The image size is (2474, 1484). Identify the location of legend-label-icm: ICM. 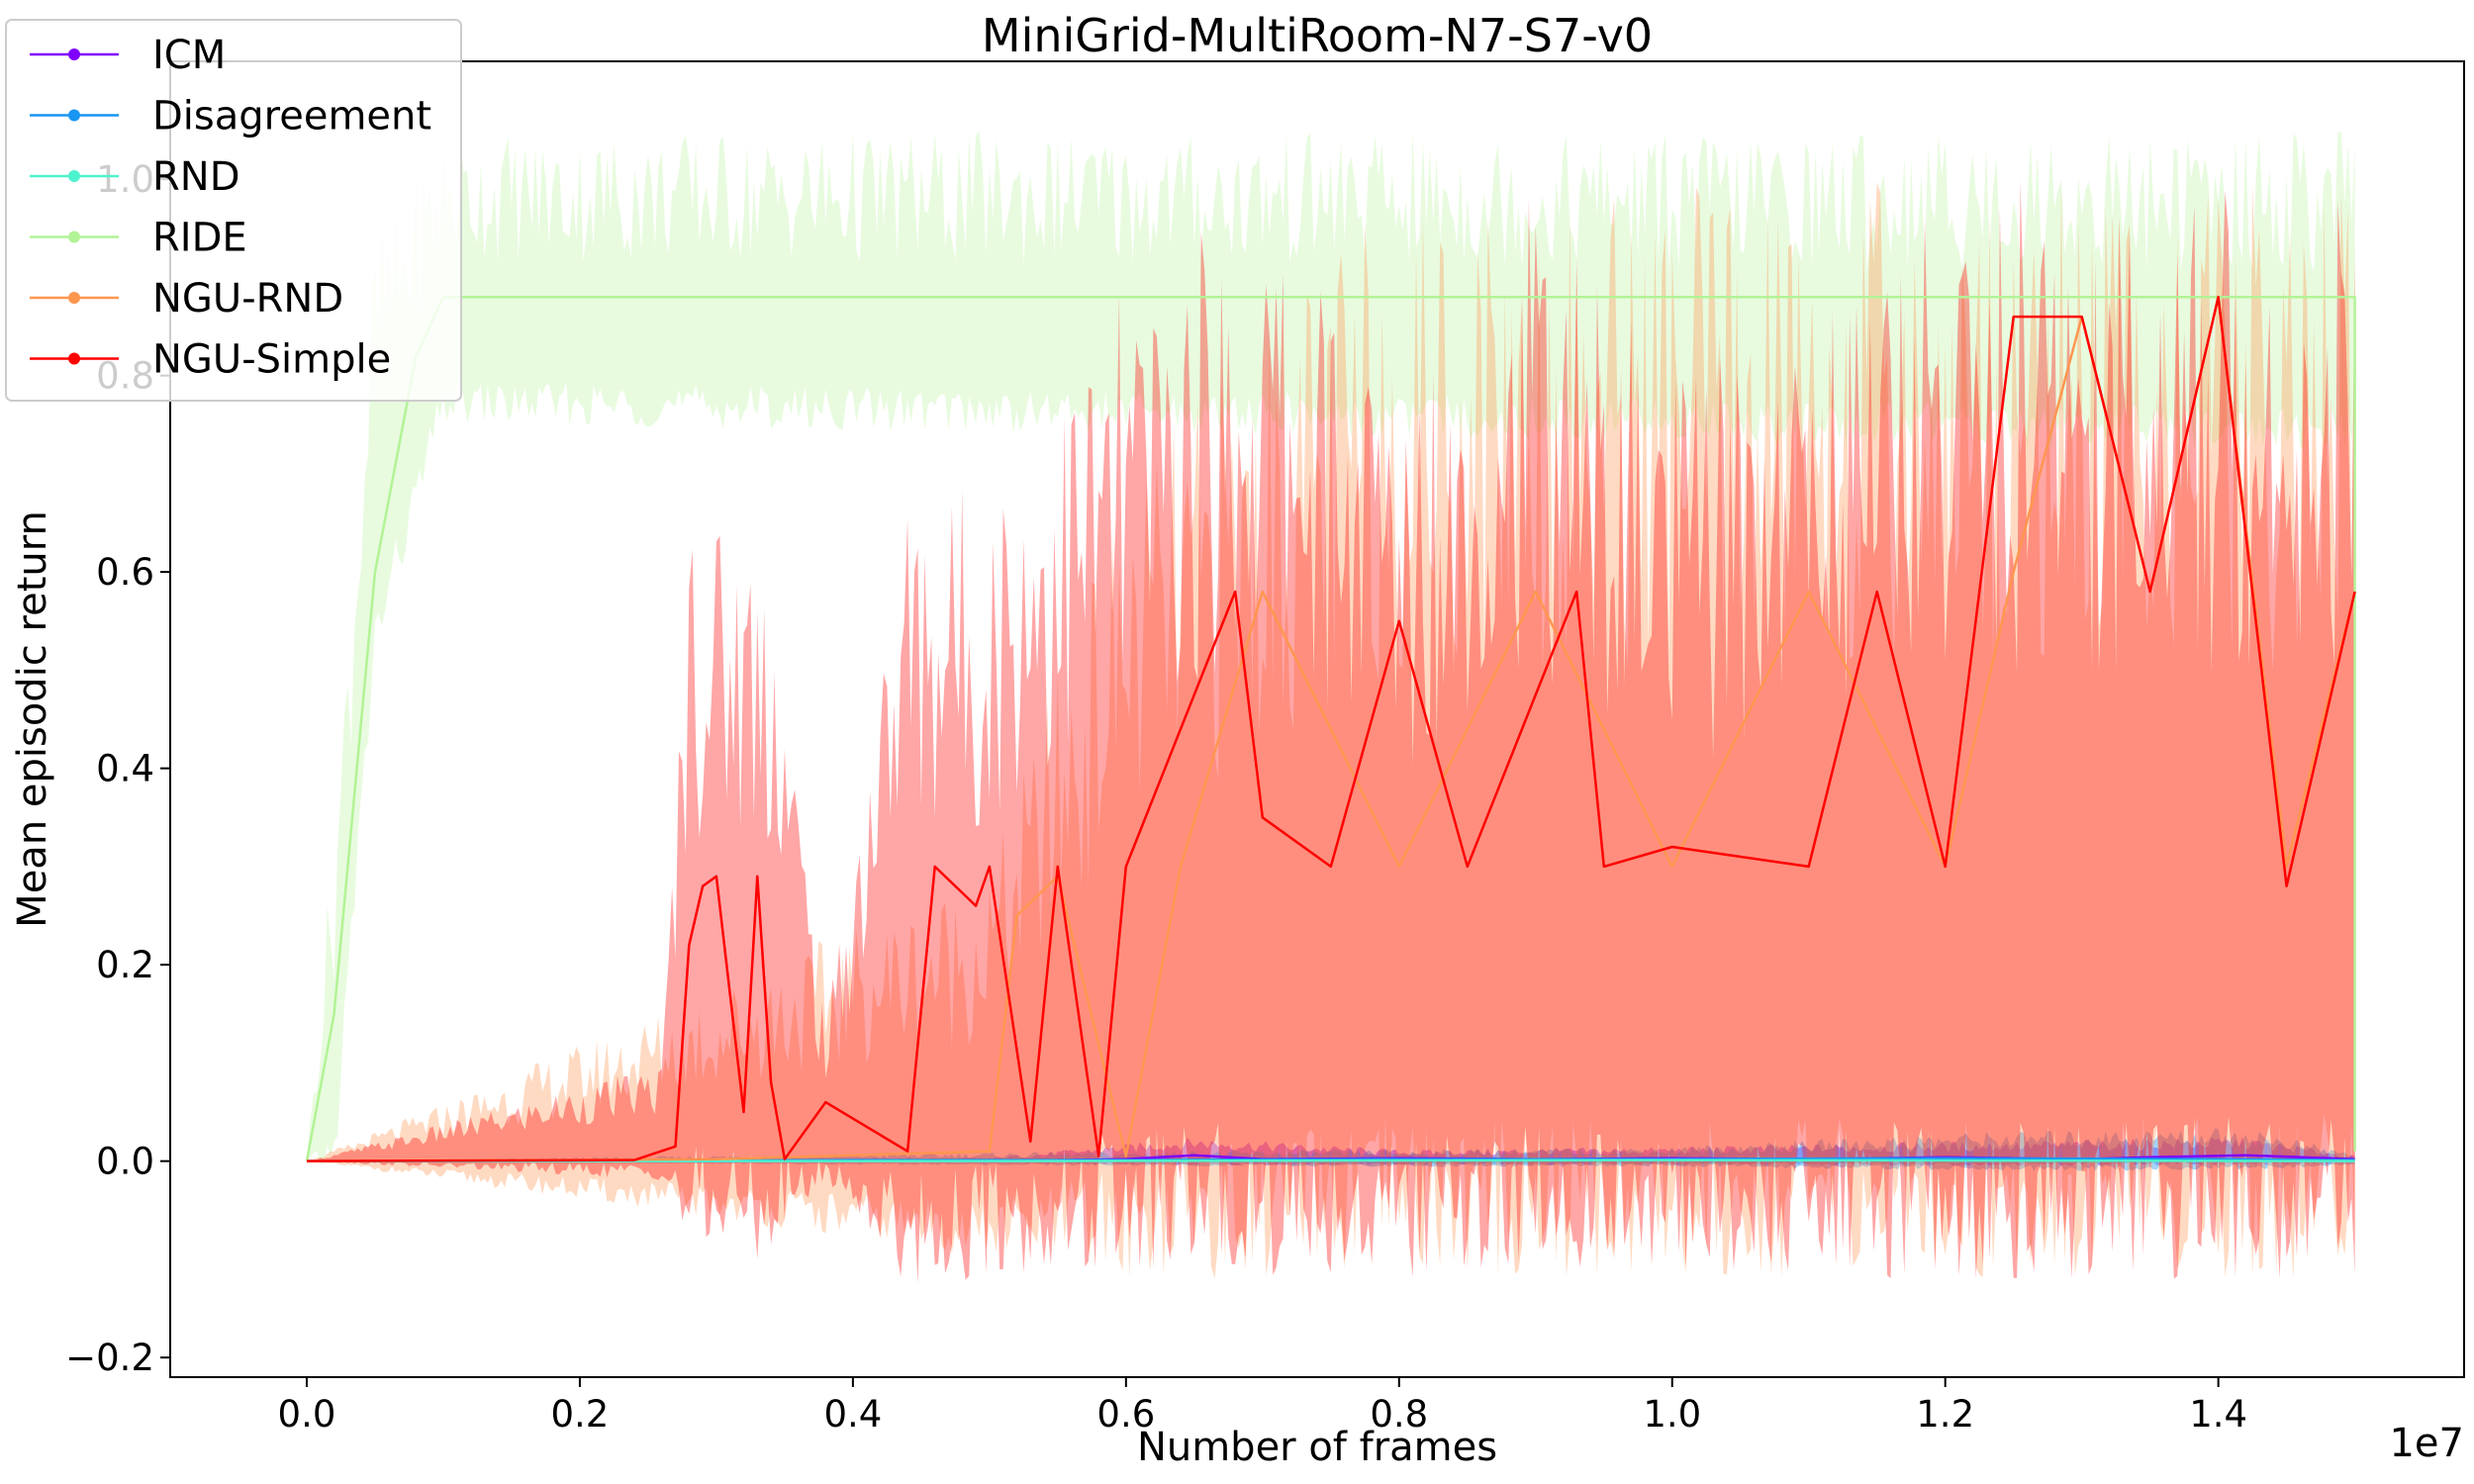
(189, 55).